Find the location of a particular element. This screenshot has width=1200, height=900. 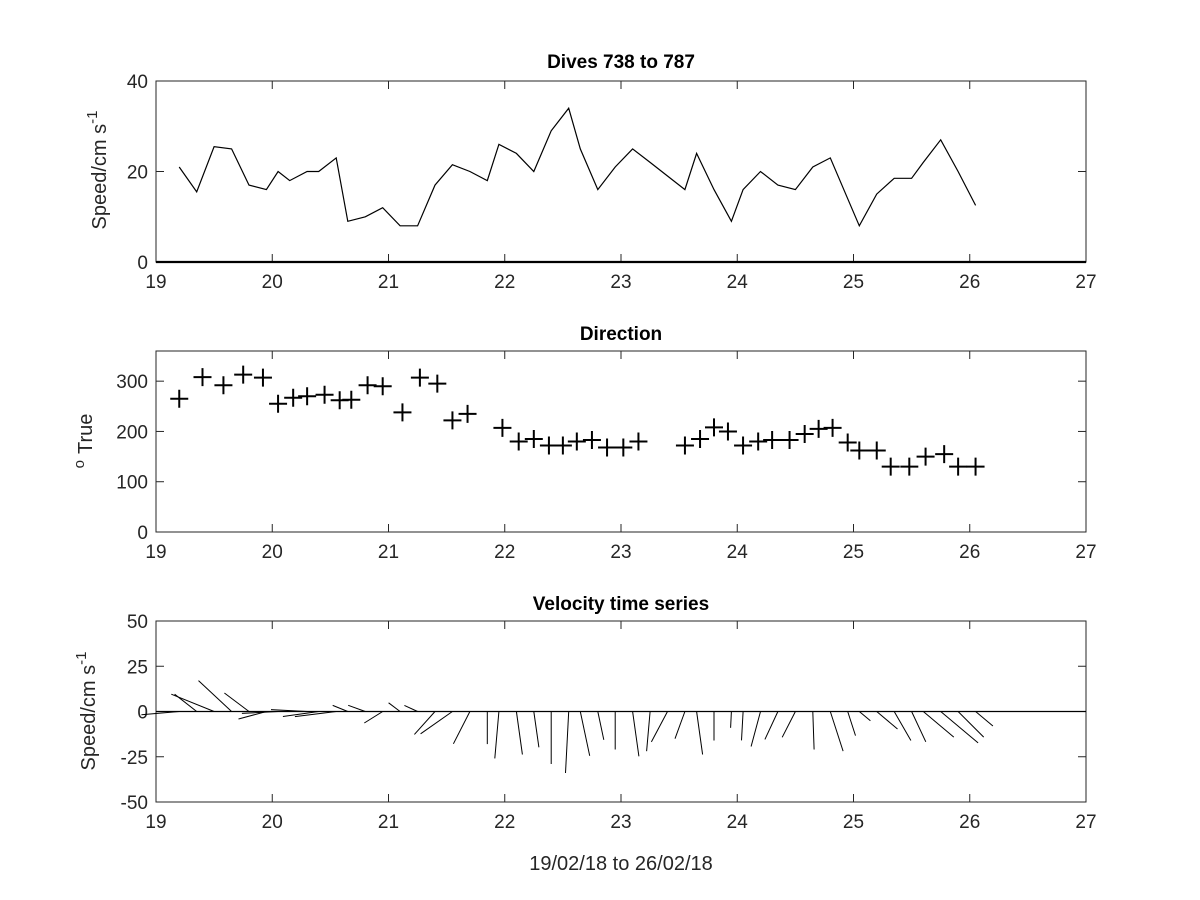

velocity-chart-ylabel-superscript: -1 is located at coordinates (81, 658).